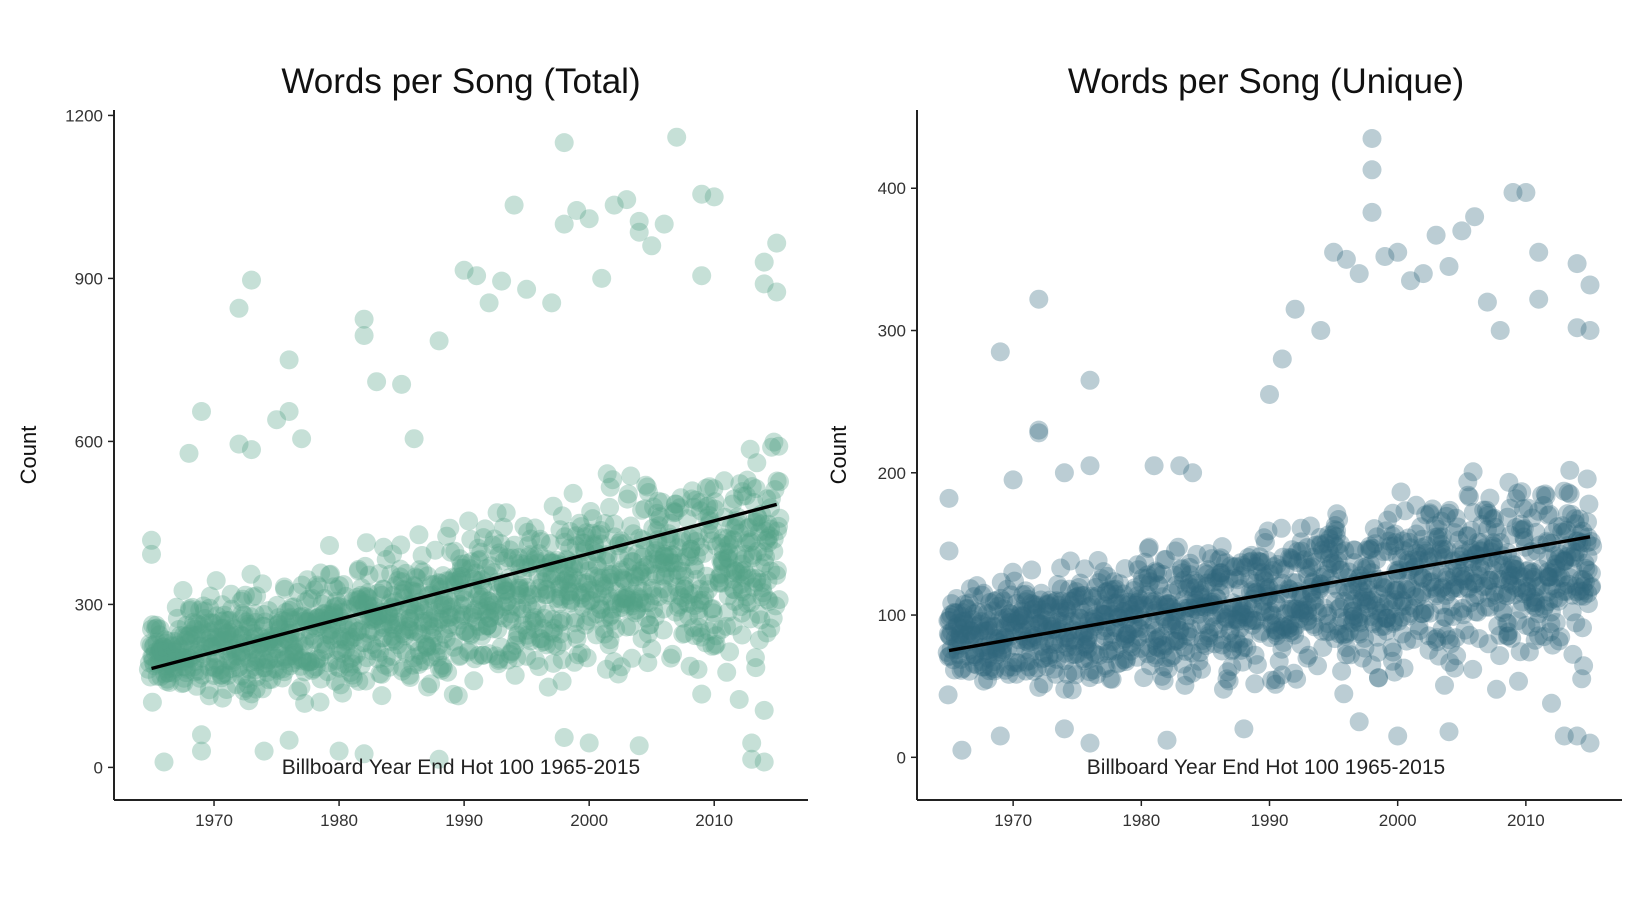  Describe the element at coordinates (1526, 820) in the screenshot. I see `x-tick-label: 2010` at that location.